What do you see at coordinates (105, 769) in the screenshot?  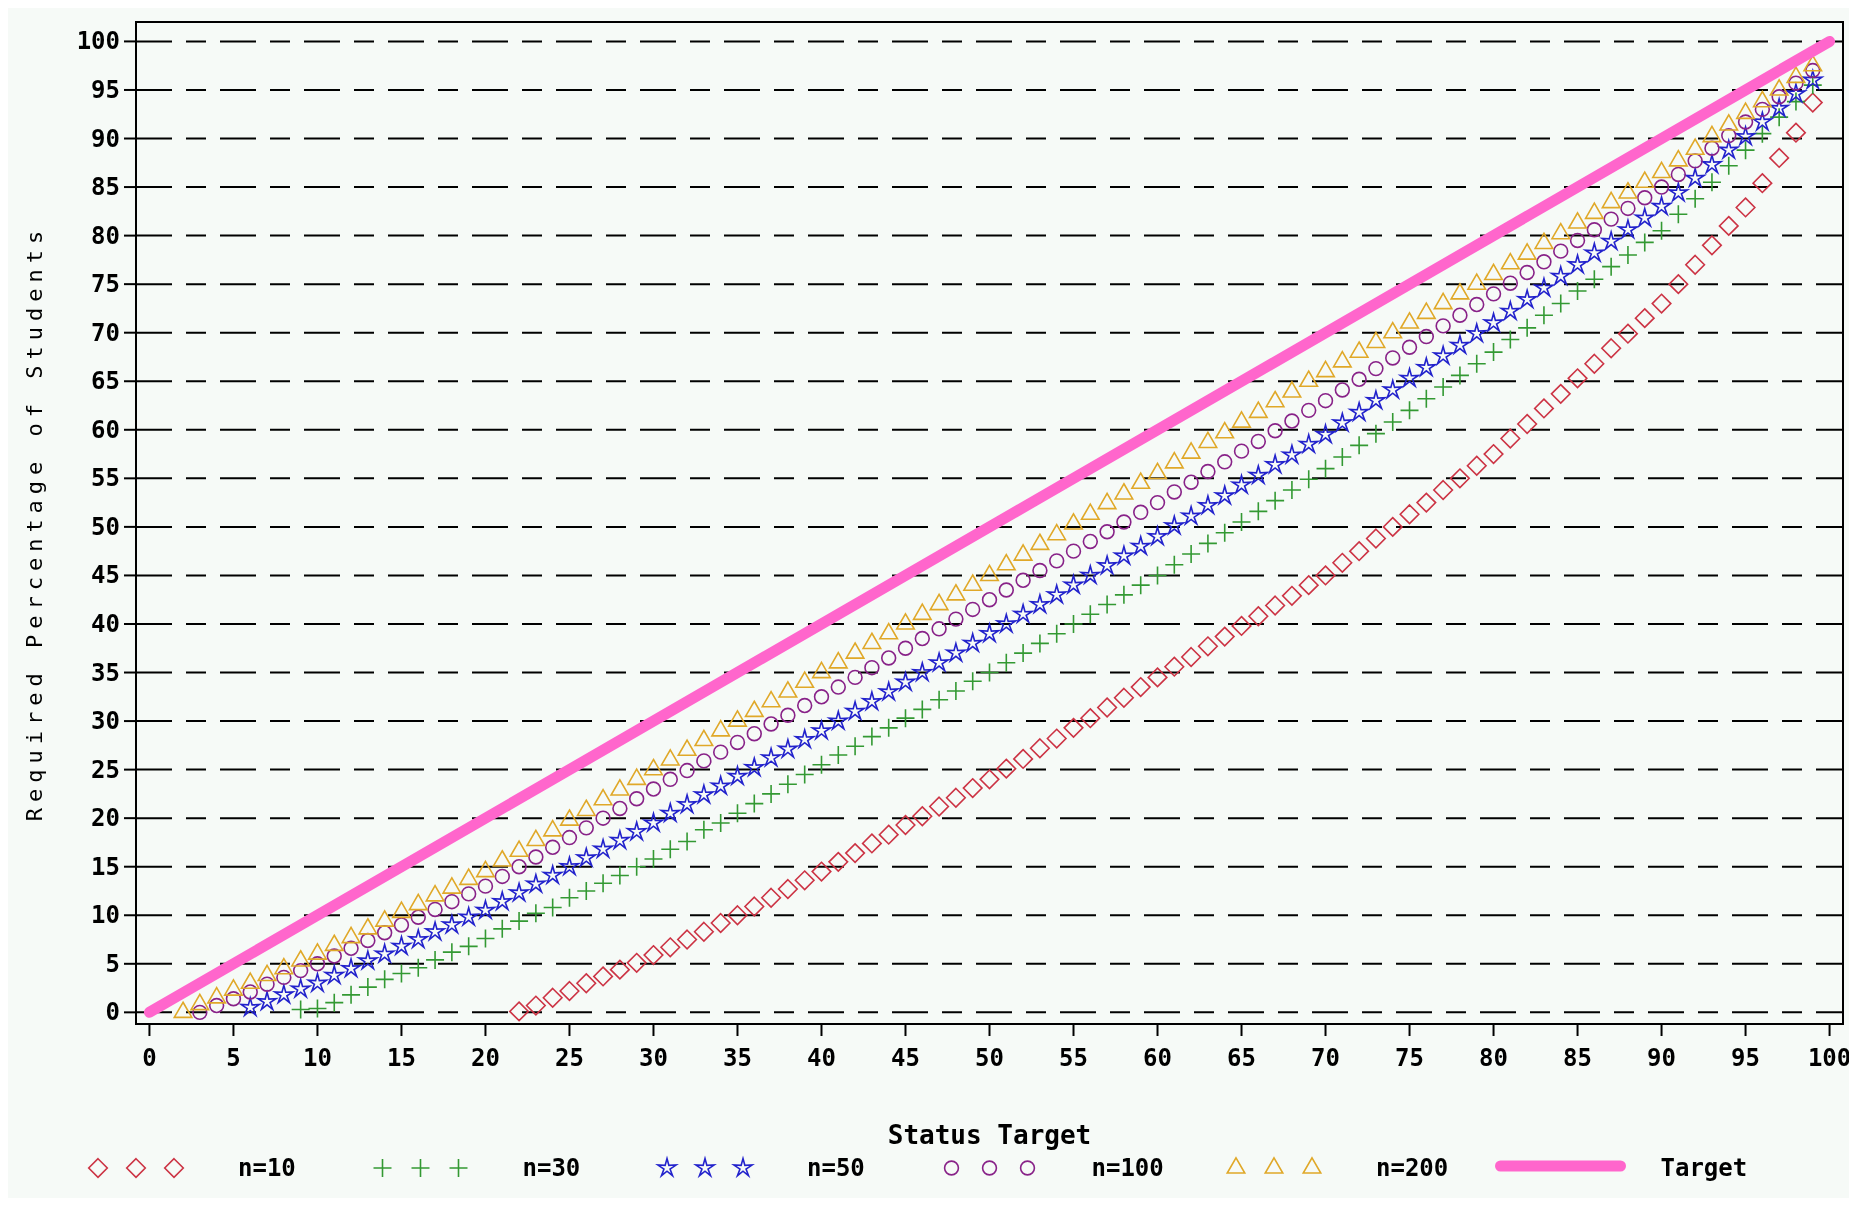 I see `y-tick-label: 25` at bounding box center [105, 769].